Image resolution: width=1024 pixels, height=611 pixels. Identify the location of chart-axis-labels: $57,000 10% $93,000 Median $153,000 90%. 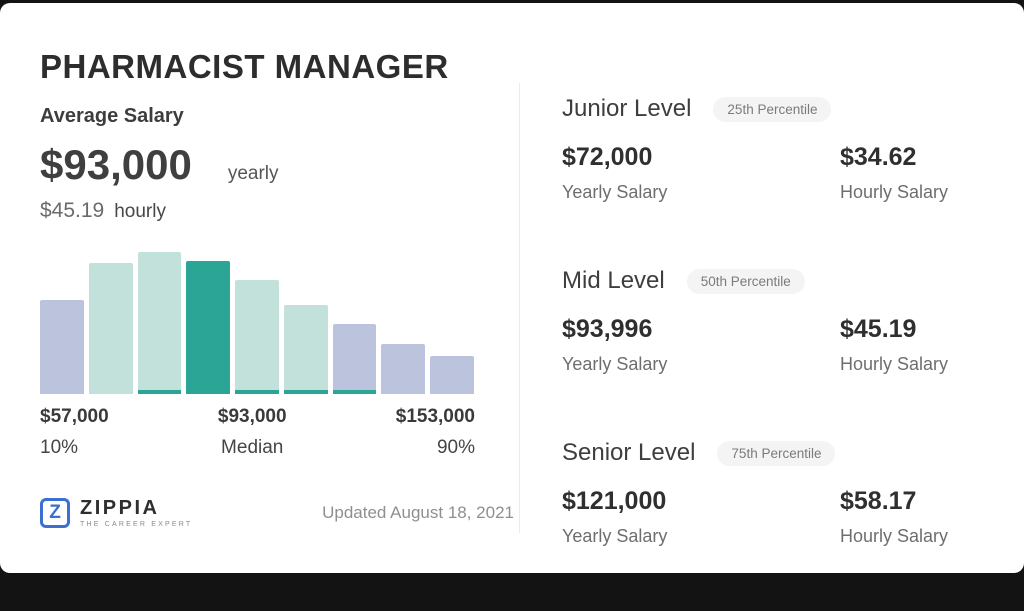
(257, 432).